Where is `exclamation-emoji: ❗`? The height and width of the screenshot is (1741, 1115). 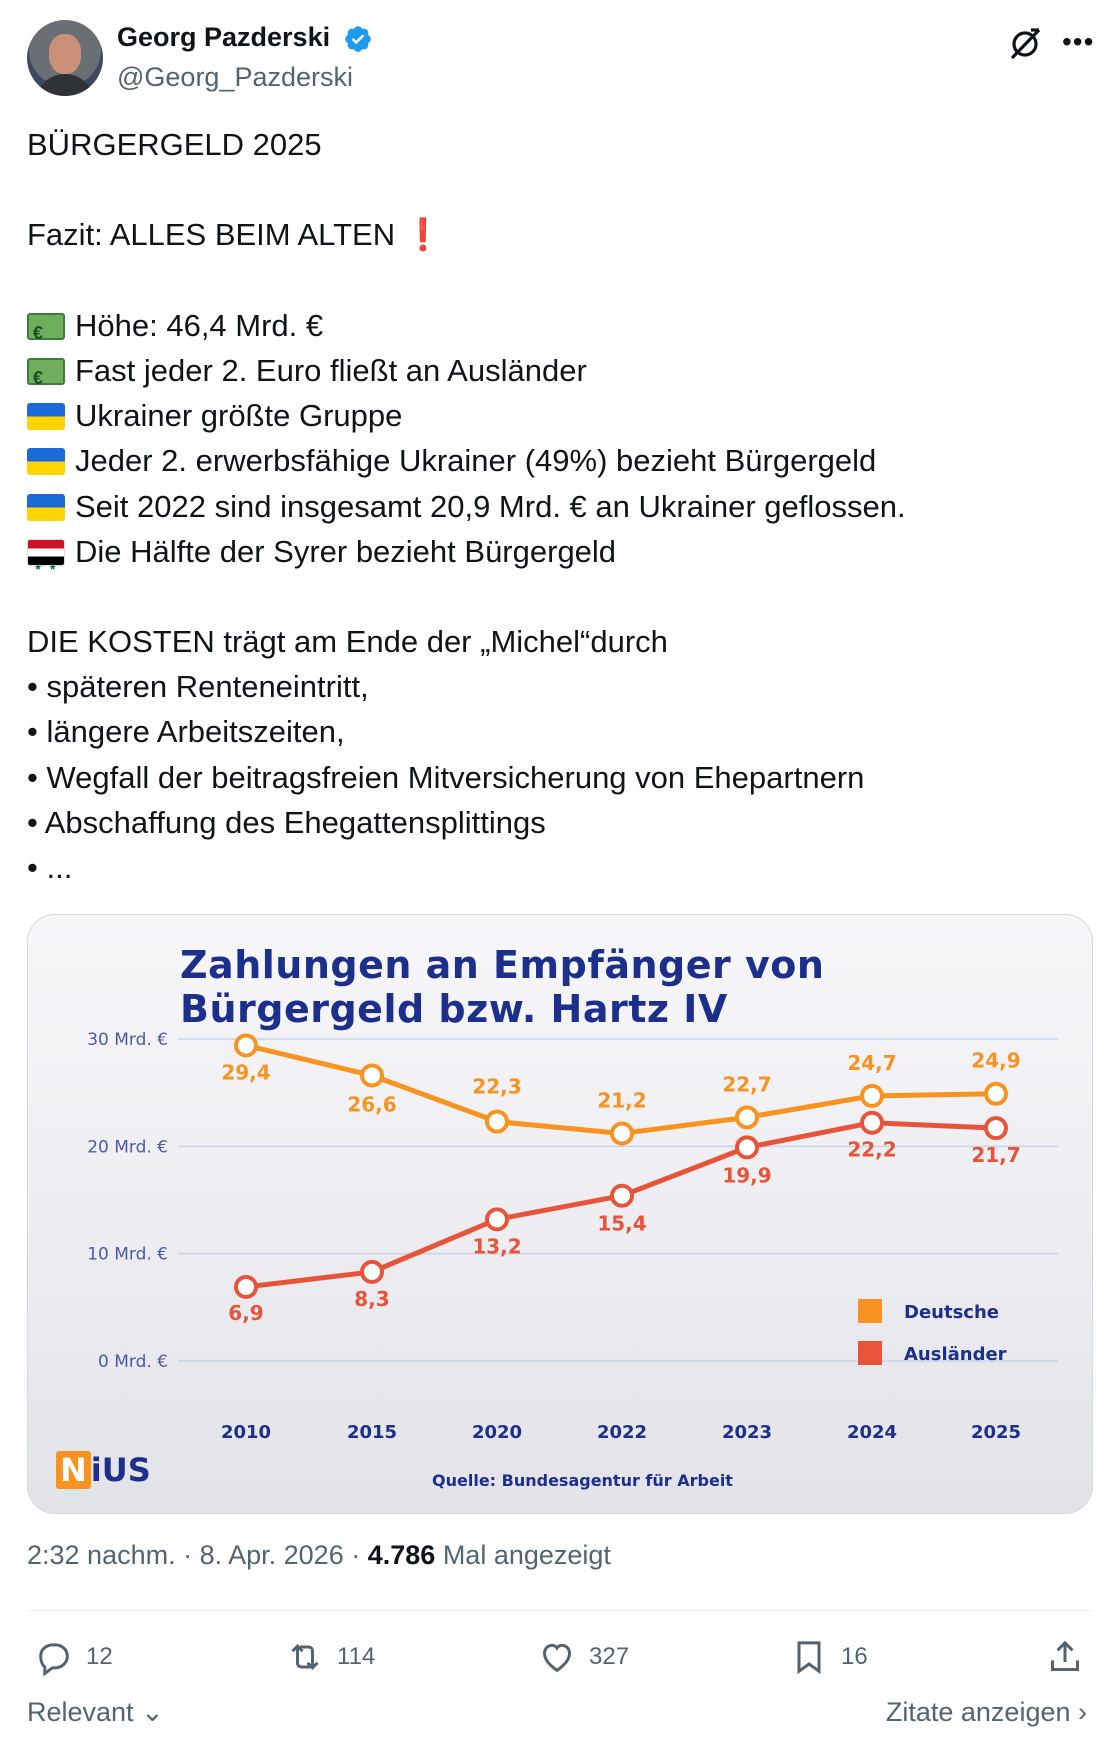 exclamation-emoji: ❗ is located at coordinates (423, 235).